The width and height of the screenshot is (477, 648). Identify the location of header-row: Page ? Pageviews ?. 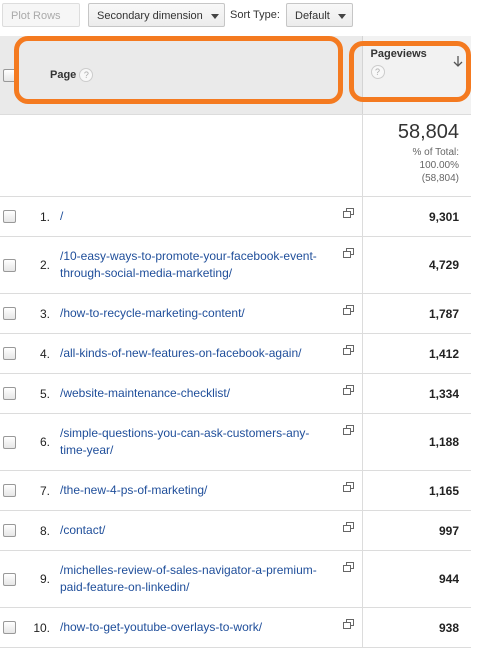
(236, 75).